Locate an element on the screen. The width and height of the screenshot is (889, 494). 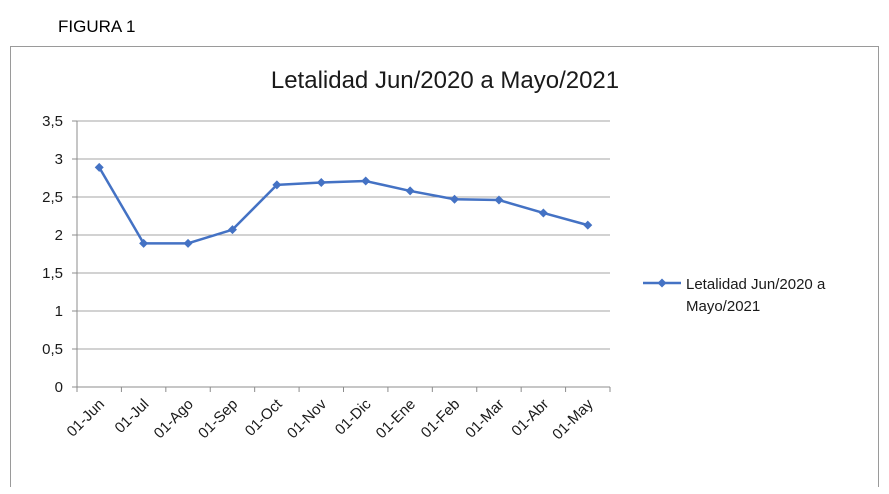
x-tick-label: 01-Feb is located at coordinates (441, 419).